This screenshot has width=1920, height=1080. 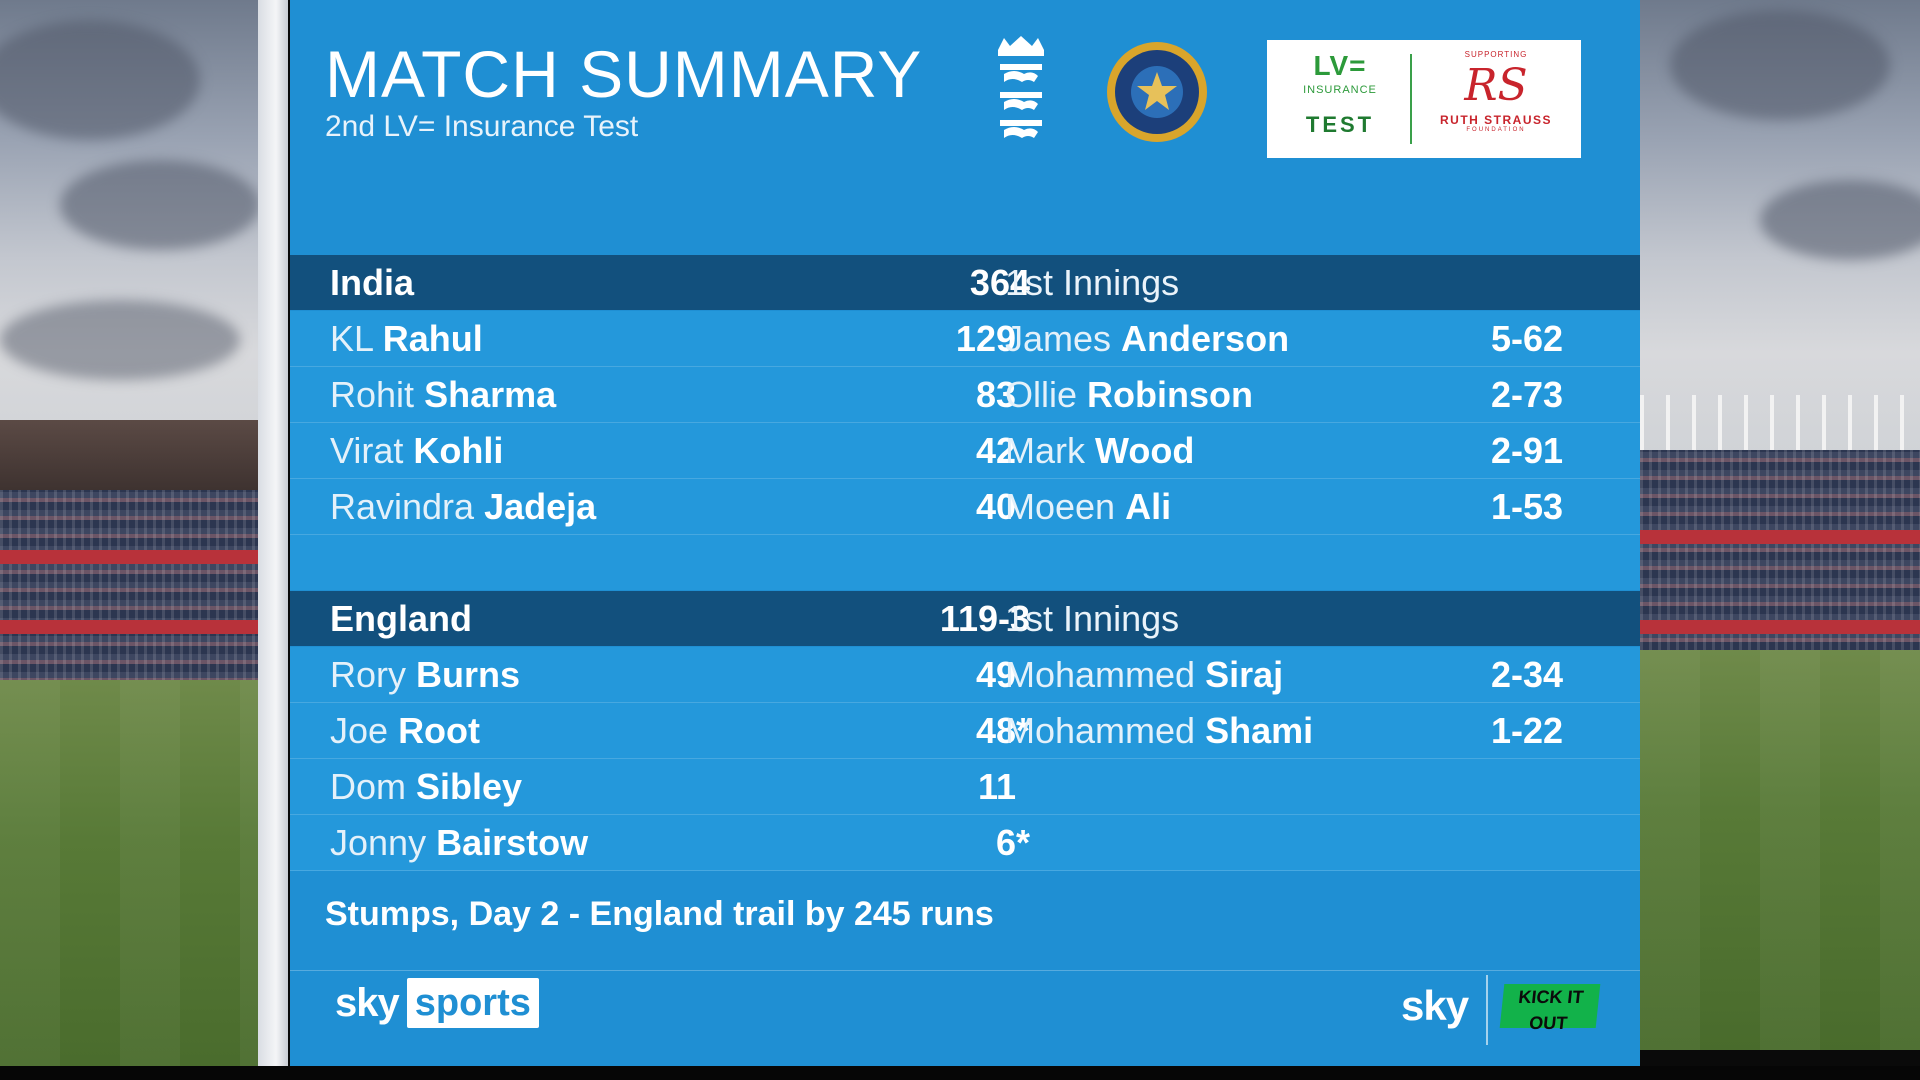 I want to click on stadium-background-right, so click(x=1780, y=535).